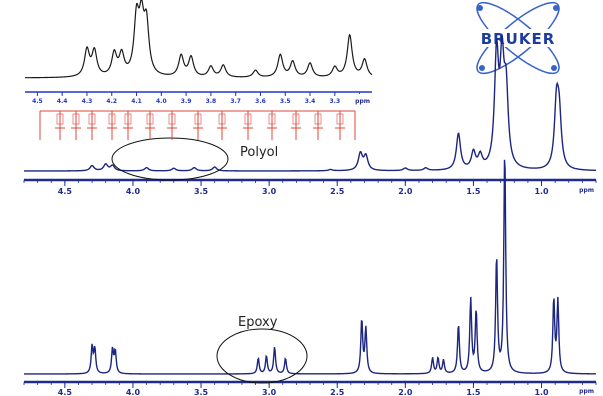 The width and height of the screenshot is (603, 396). Describe the element at coordinates (586, 391) in the screenshot. I see `epoxy-unit-label: ppm` at that location.